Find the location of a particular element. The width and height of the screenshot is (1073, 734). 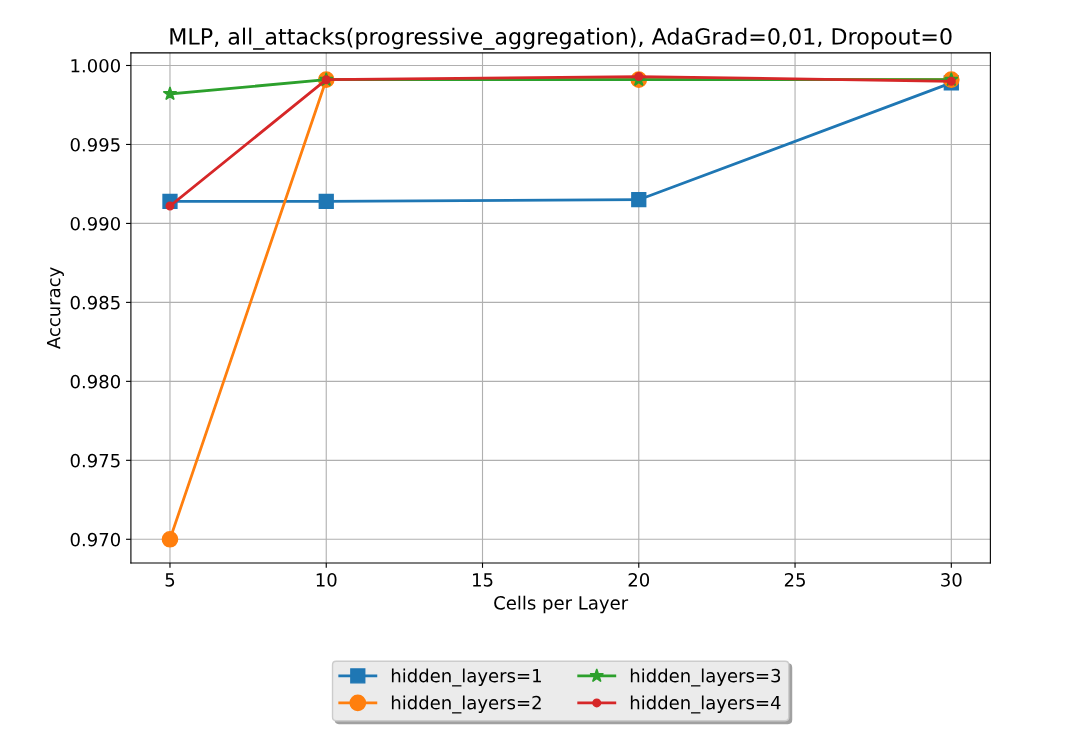

chart-title: MLP, all_attacks(progressive_aggregation), AdaGrad=0,01, Dropout=0 is located at coordinates (561, 38).